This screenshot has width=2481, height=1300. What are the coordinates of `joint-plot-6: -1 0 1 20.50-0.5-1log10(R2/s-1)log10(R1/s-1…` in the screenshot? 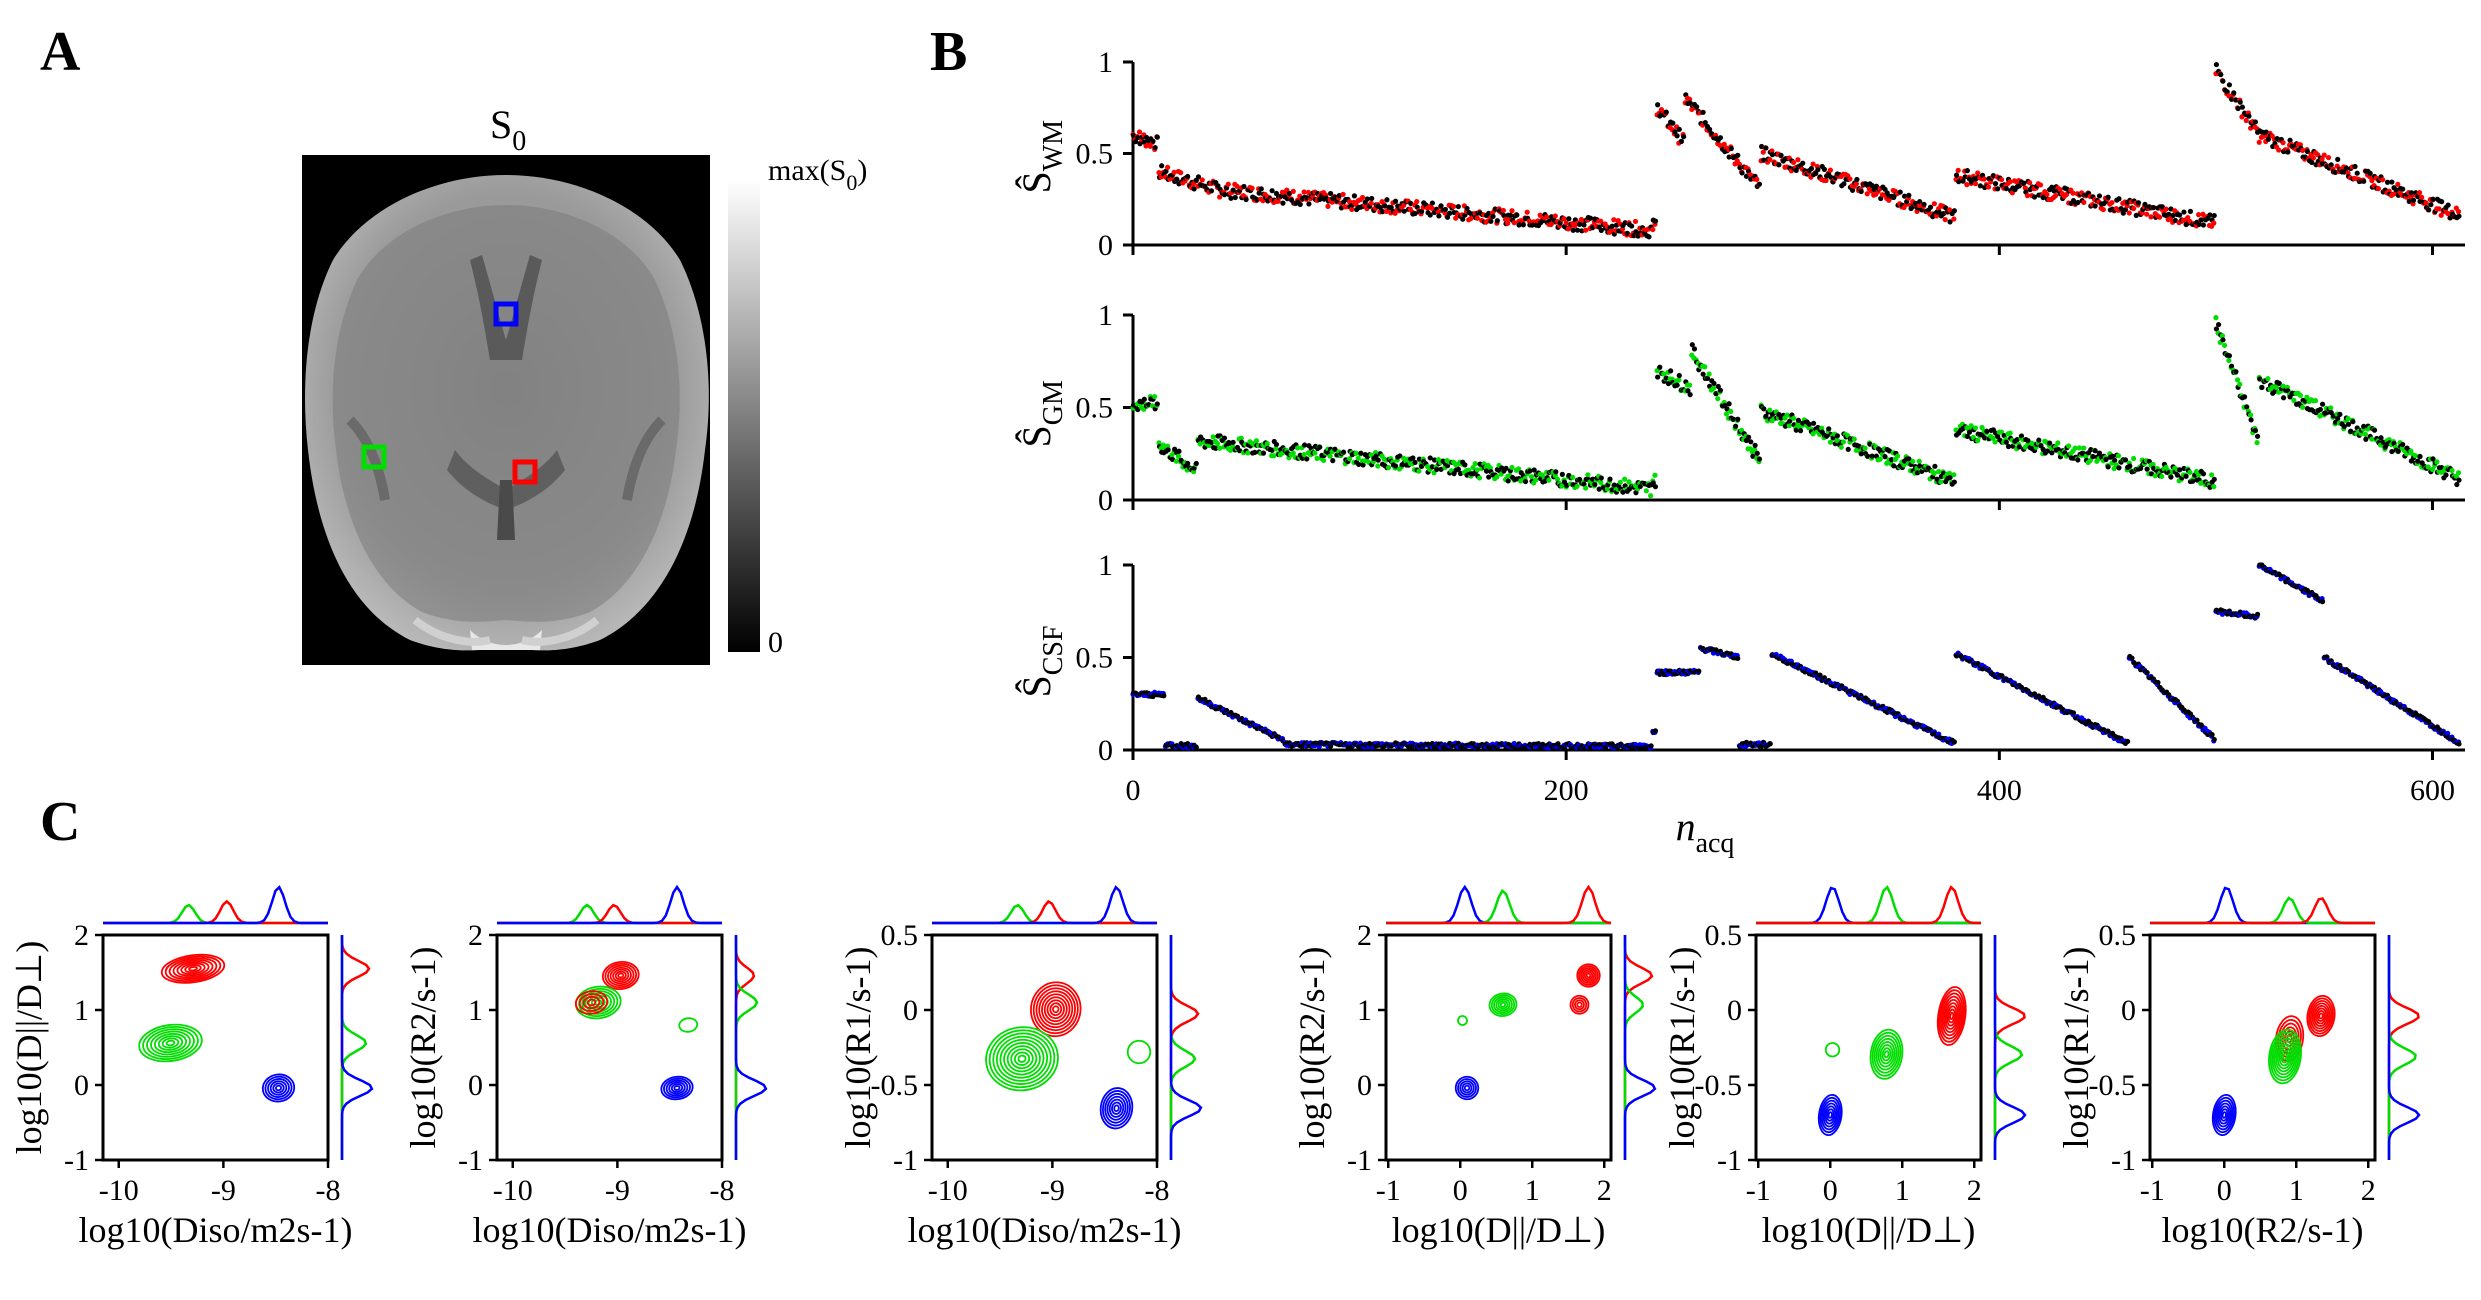 It's located at (2238, 1068).